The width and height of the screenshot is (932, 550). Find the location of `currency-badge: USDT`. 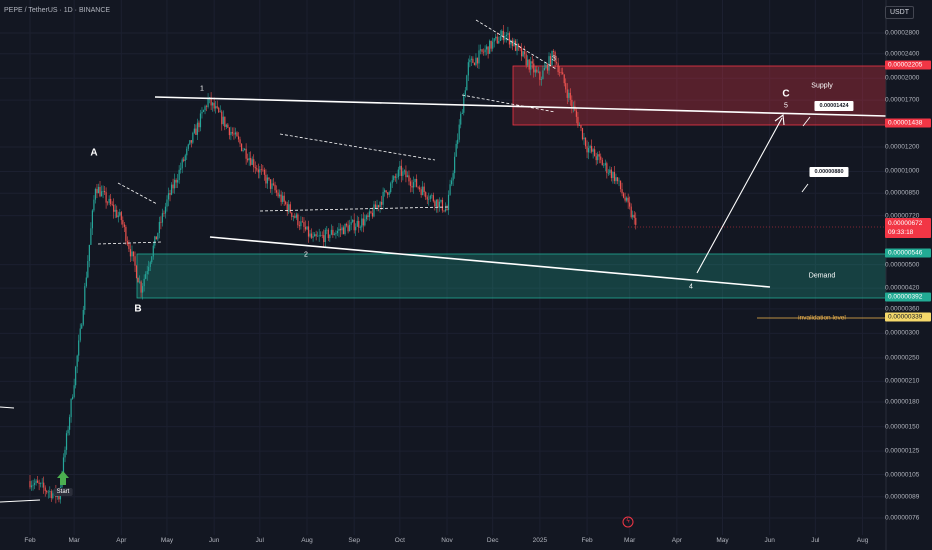

currency-badge: USDT is located at coordinates (899, 12).